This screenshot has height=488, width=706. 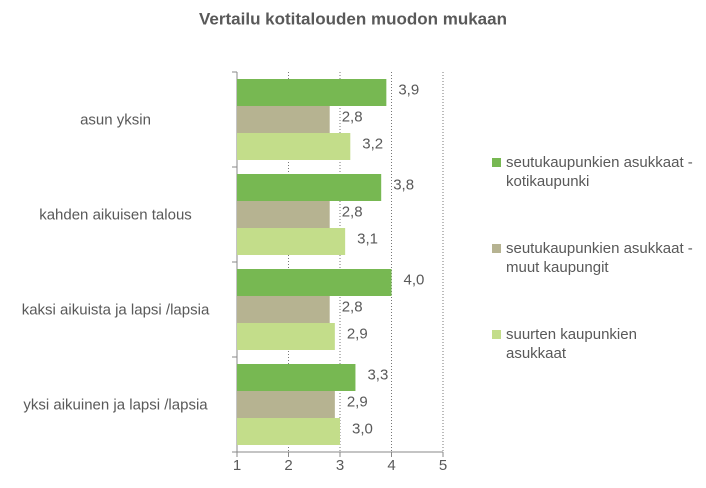 I want to click on y-tick-label: asun yksin, so click(x=115, y=119).